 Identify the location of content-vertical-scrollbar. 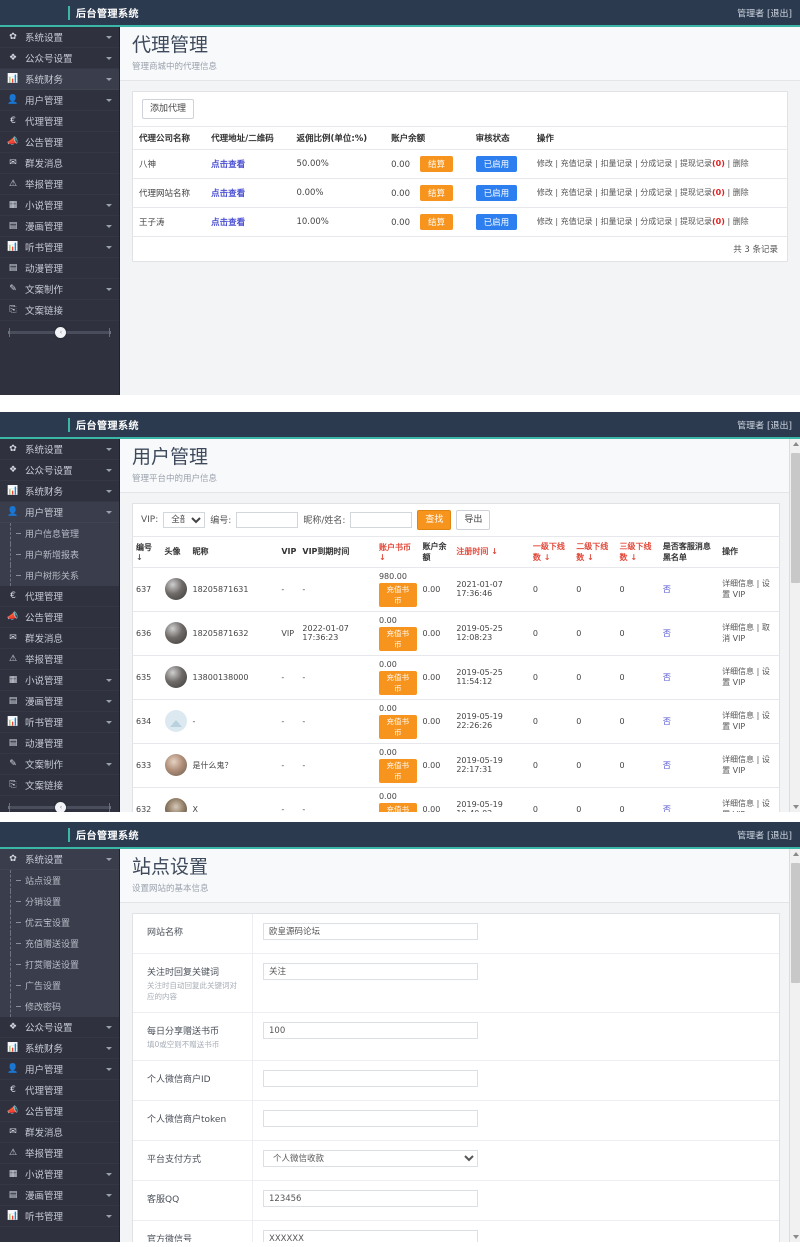
(794, 625).